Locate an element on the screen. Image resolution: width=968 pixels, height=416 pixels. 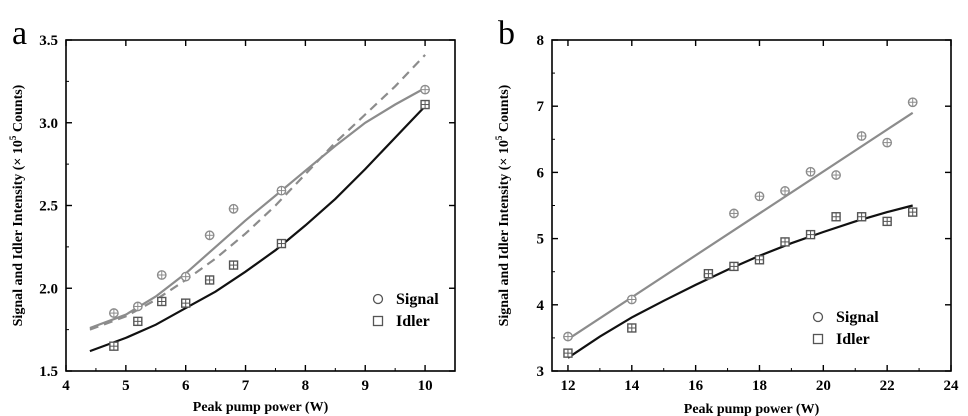
y-tick-label: 5 is located at coordinates (541, 240).